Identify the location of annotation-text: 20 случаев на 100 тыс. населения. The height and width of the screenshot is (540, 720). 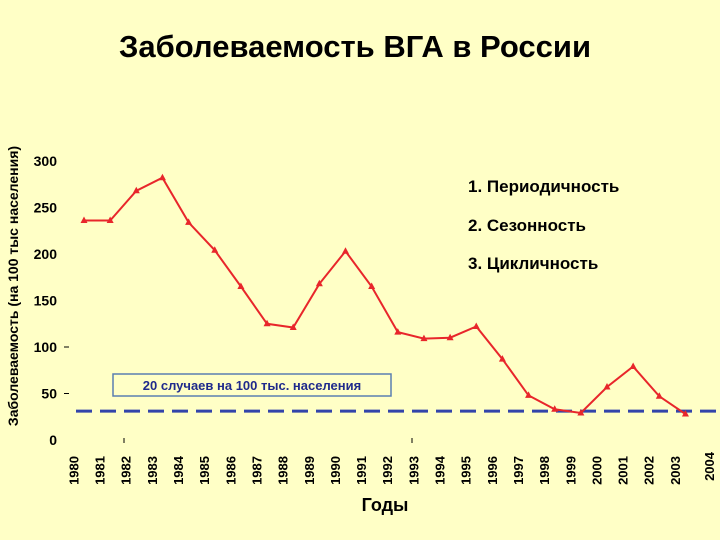
(252, 385).